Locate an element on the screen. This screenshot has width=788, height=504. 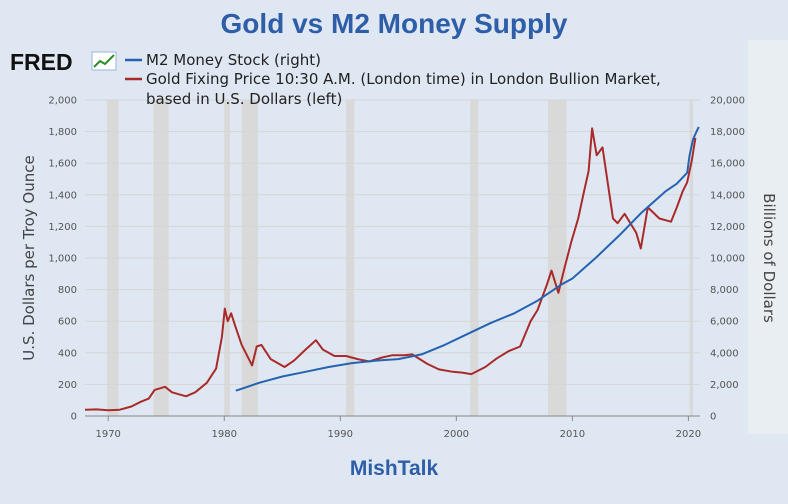
fred-chart-icon is located at coordinates (104, 61).